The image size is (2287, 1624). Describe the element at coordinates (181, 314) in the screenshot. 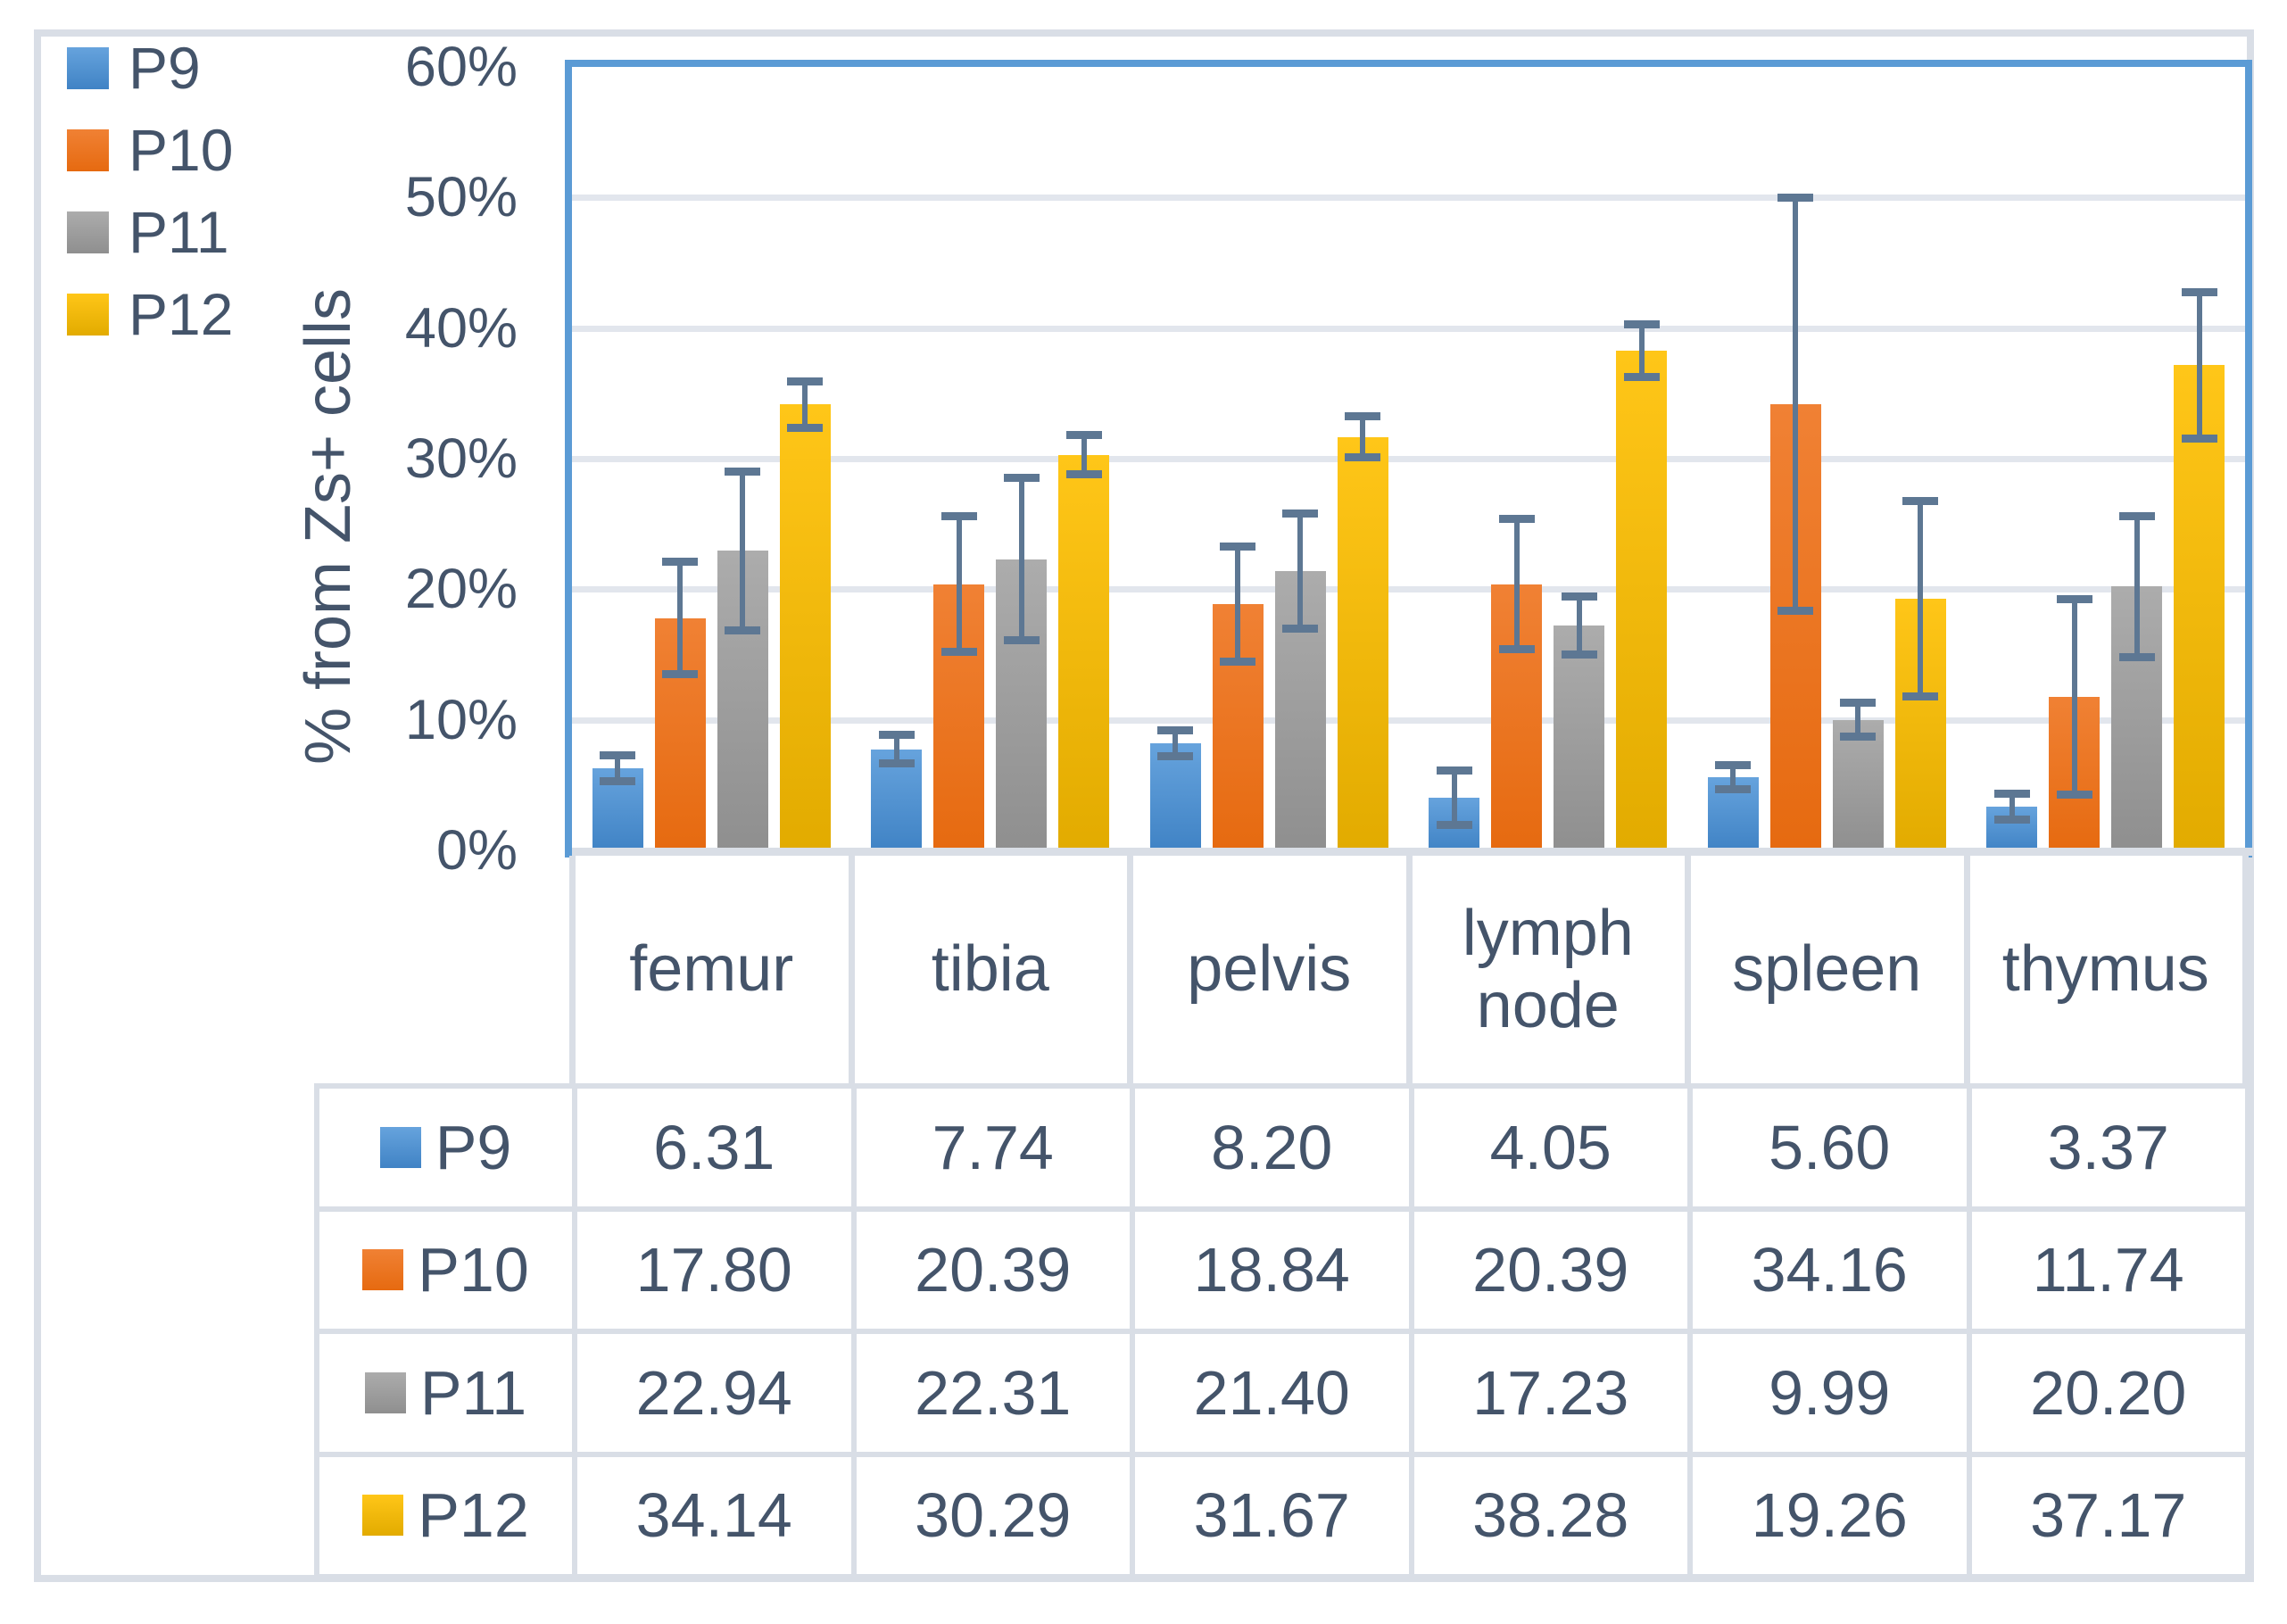

I see `legend-label: P12` at that location.